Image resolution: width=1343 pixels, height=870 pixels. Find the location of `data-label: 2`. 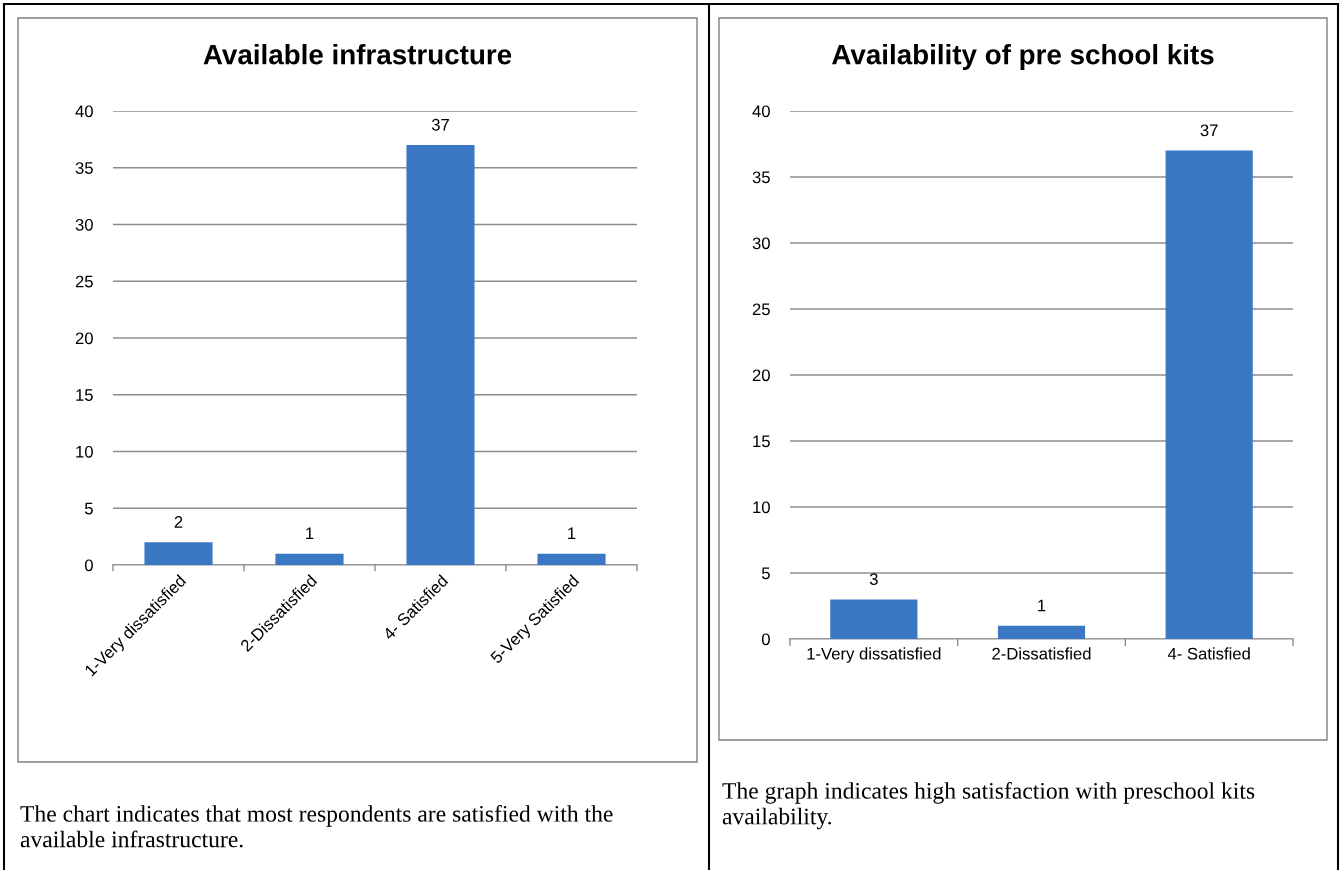

data-label: 2 is located at coordinates (178, 522).